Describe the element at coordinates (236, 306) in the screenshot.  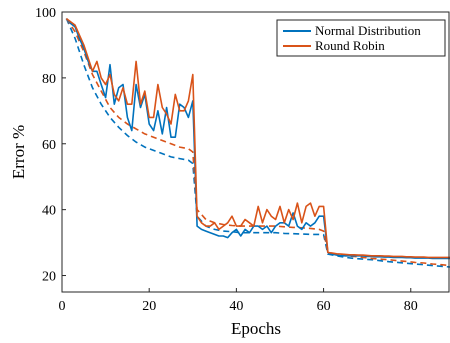
I see `x-tick-label: 40` at that location.